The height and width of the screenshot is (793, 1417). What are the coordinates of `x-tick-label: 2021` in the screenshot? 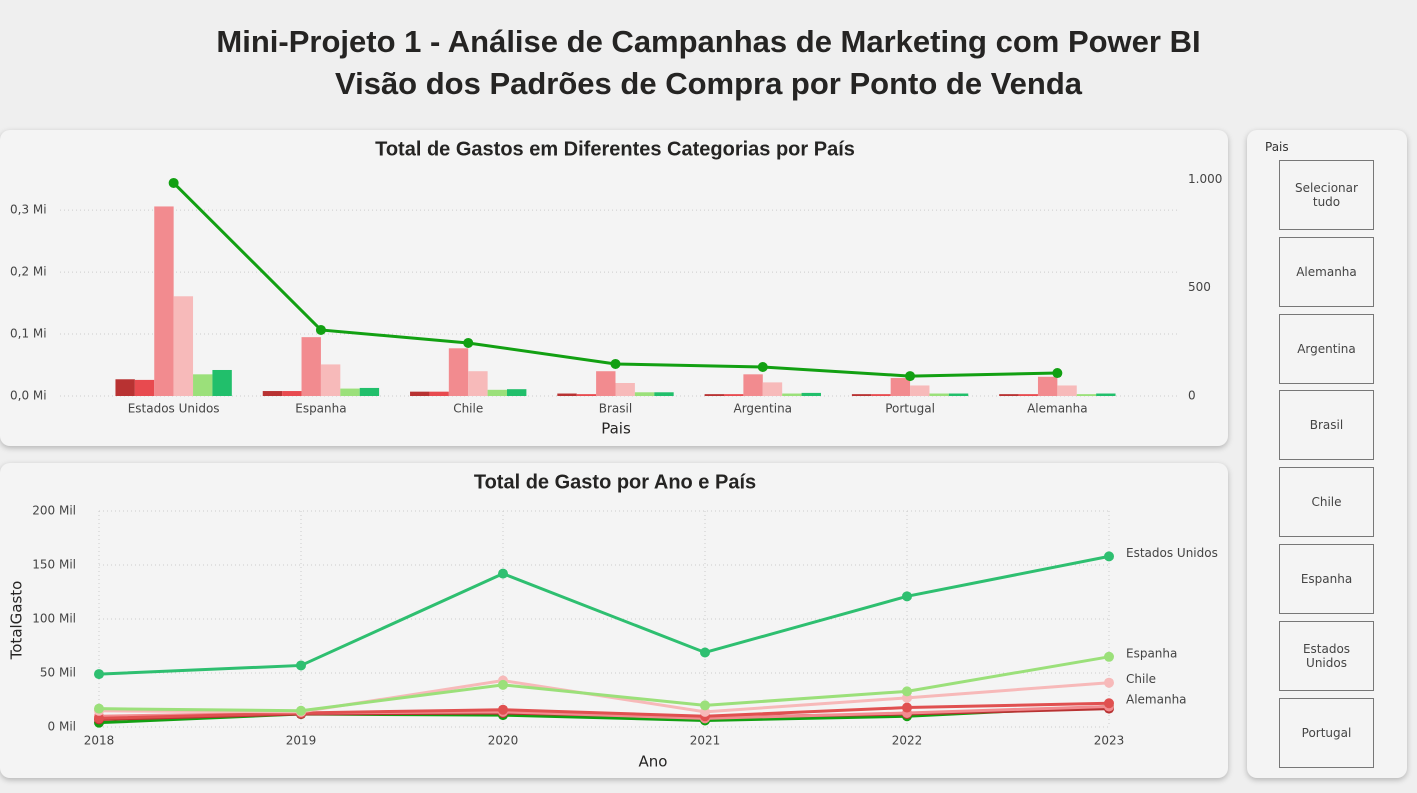 It's located at (705, 741).